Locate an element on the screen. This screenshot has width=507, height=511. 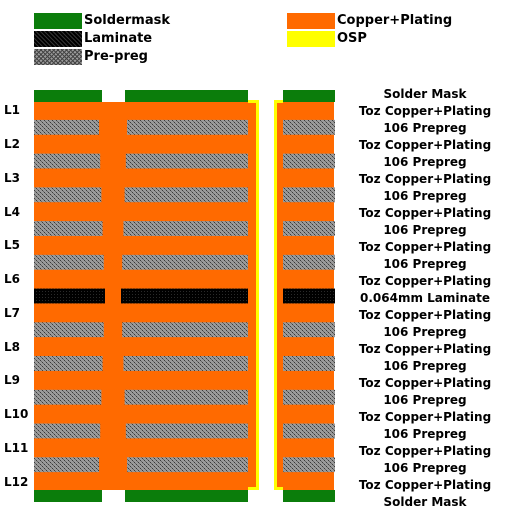
legend-label: Laminate is located at coordinates (118, 38).